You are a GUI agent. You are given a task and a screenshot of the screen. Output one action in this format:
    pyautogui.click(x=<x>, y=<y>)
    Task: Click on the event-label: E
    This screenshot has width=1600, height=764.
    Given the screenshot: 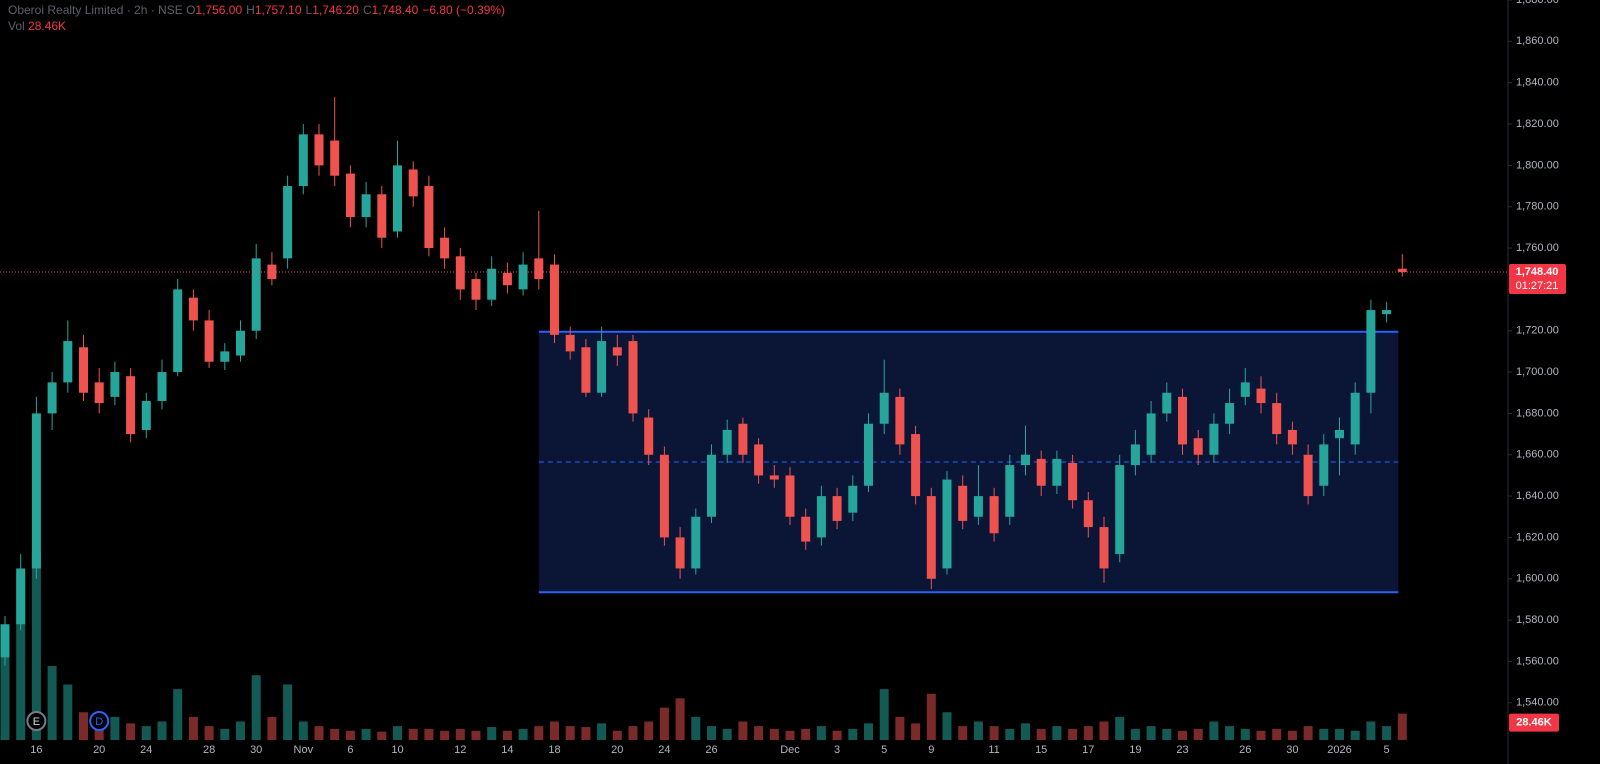 What is the action you would take?
    pyautogui.click(x=36, y=722)
    